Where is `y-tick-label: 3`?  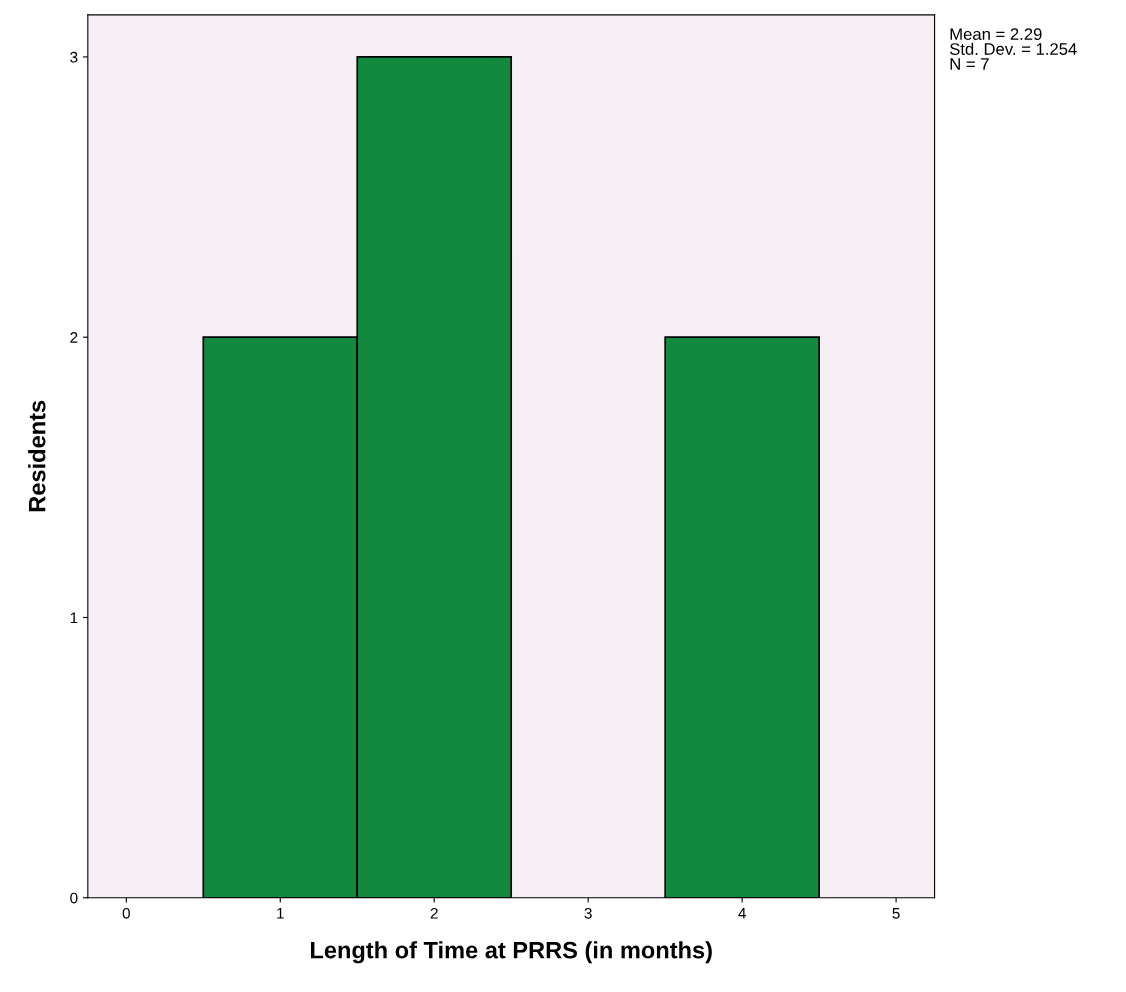
y-tick-label: 3 is located at coordinates (74, 57).